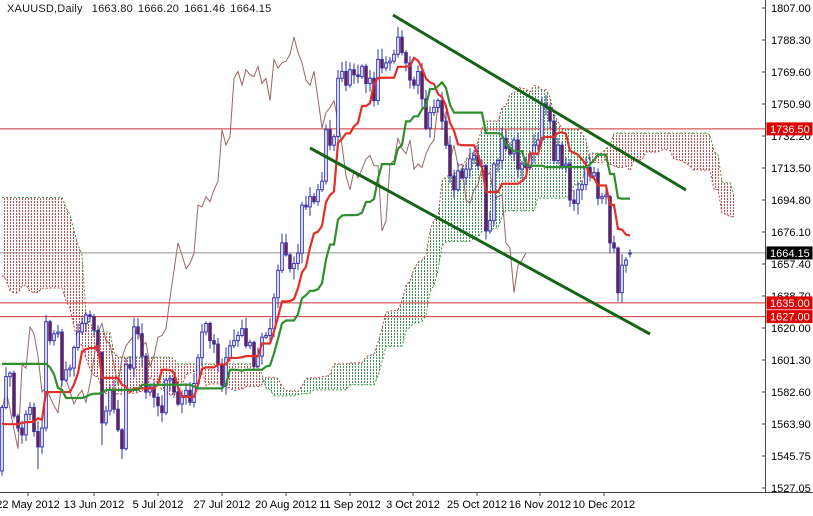 Image resolution: width=813 pixels, height=516 pixels. What do you see at coordinates (791, 201) in the screenshot?
I see `y-axis-label: 1694.80` at bounding box center [791, 201].